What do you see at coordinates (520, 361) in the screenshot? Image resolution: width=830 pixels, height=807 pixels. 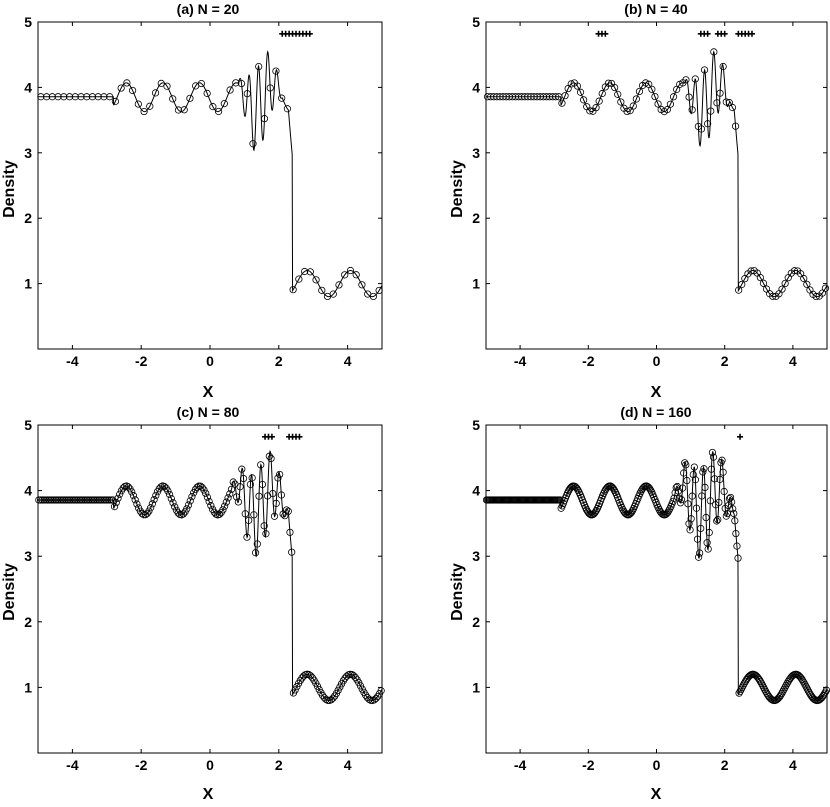 I see `panel-b-xtick-label: -4` at bounding box center [520, 361].